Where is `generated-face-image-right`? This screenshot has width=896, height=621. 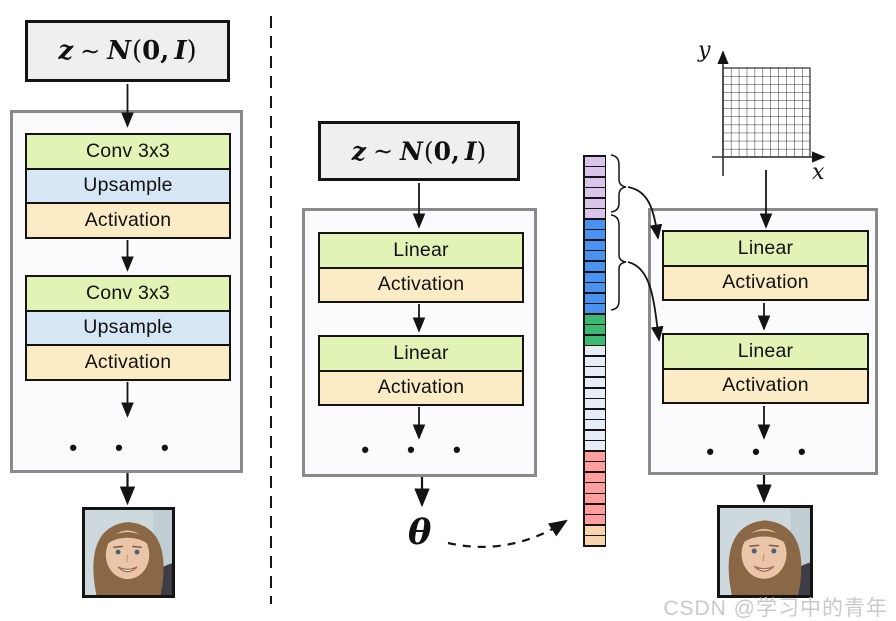 generated-face-image-right is located at coordinates (765, 551).